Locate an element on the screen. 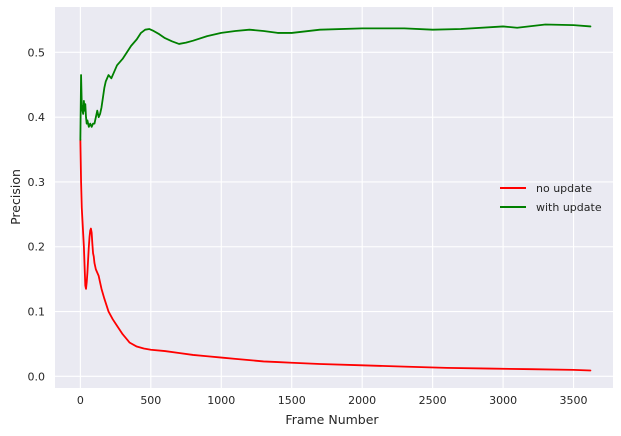 Image resolution: width=621 pixels, height=436 pixels. y-tick-label: 0.0 is located at coordinates (37, 376).